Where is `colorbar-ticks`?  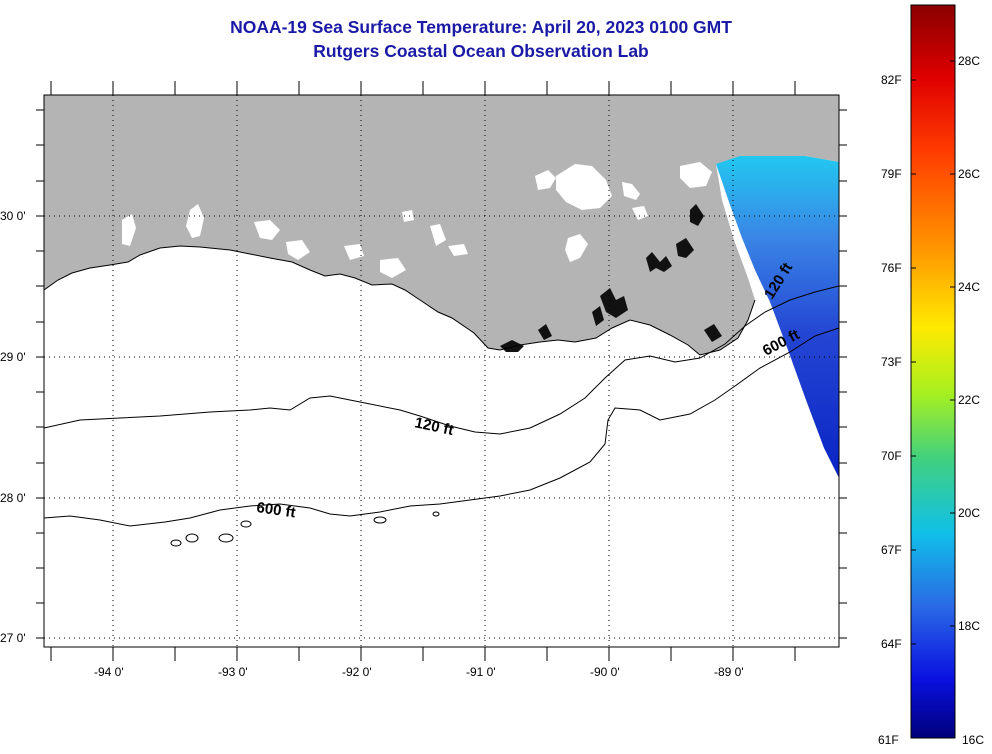 colorbar-ticks is located at coordinates (933, 352).